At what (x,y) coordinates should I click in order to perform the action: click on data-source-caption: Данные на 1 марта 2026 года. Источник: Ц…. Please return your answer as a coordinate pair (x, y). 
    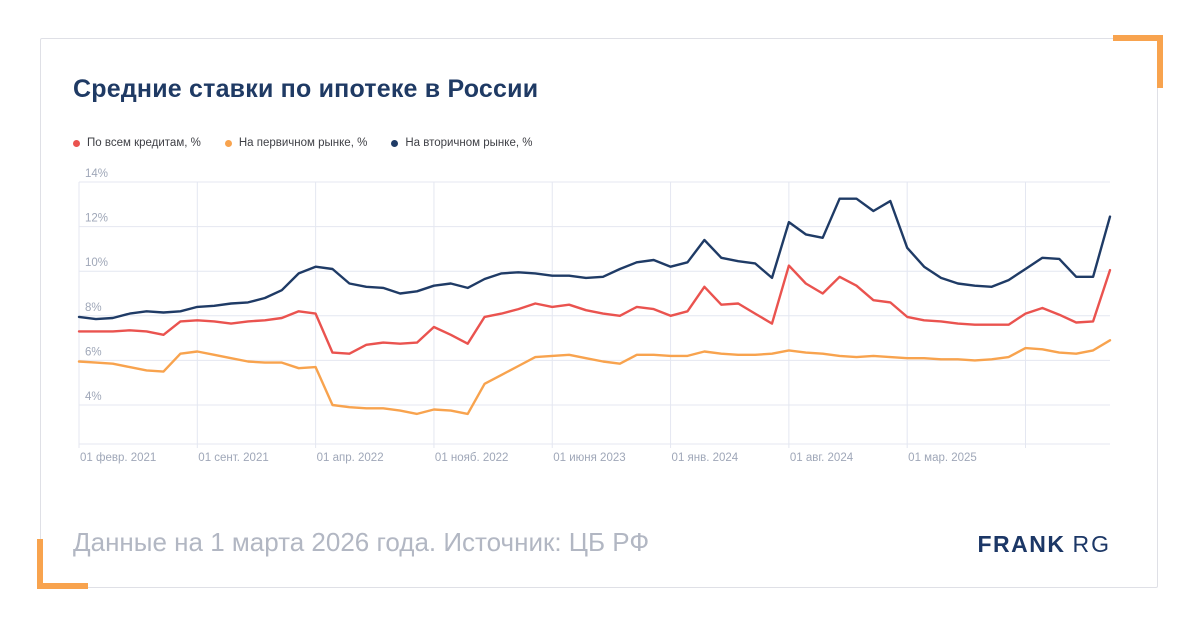
    Looking at the image, I should click on (361, 542).